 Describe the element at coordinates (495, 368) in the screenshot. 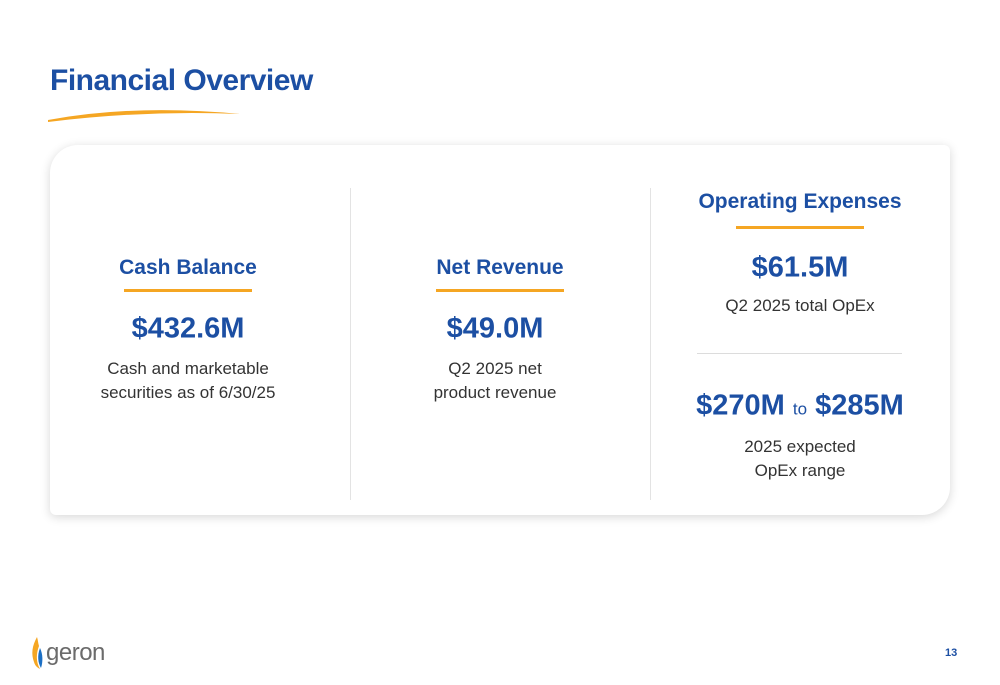

I see `panel-description: Q2 2025 net` at that location.